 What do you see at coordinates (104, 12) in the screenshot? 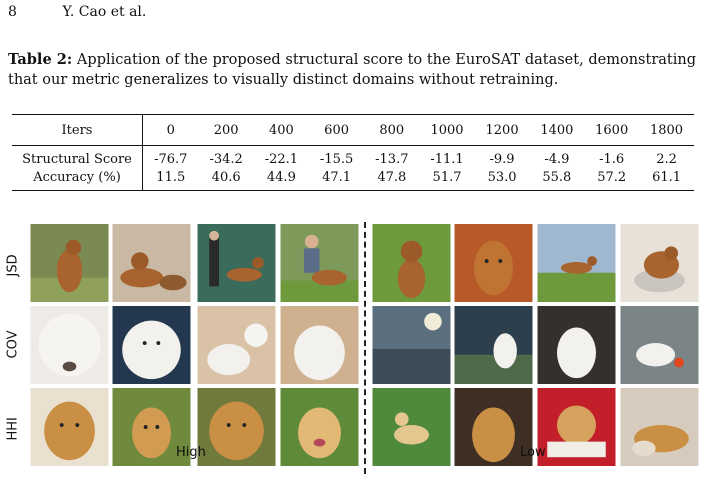
I see `running-authors: Y. Cao et al.` at bounding box center [104, 12].